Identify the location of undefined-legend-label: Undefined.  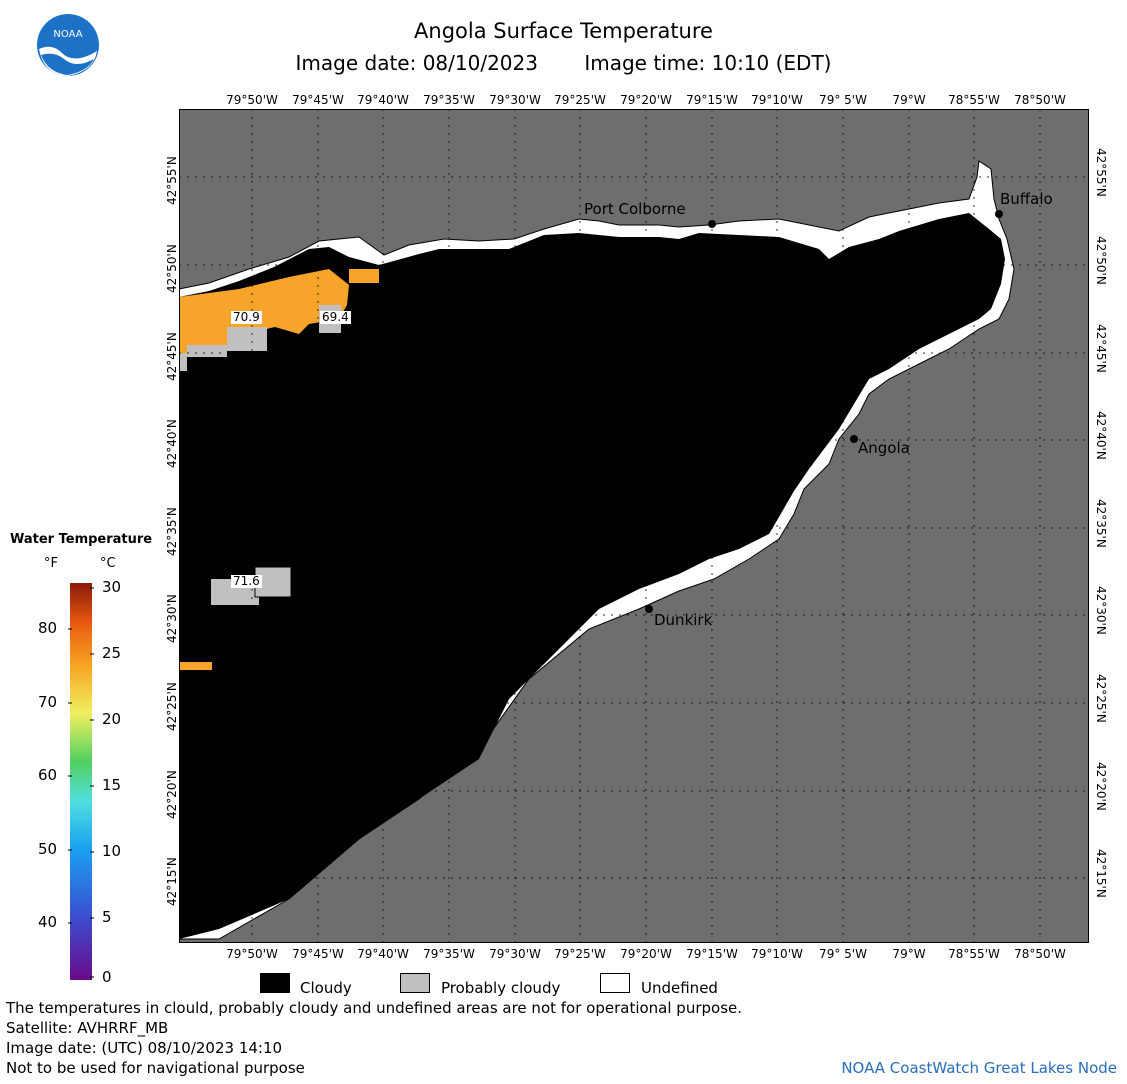
(679, 988).